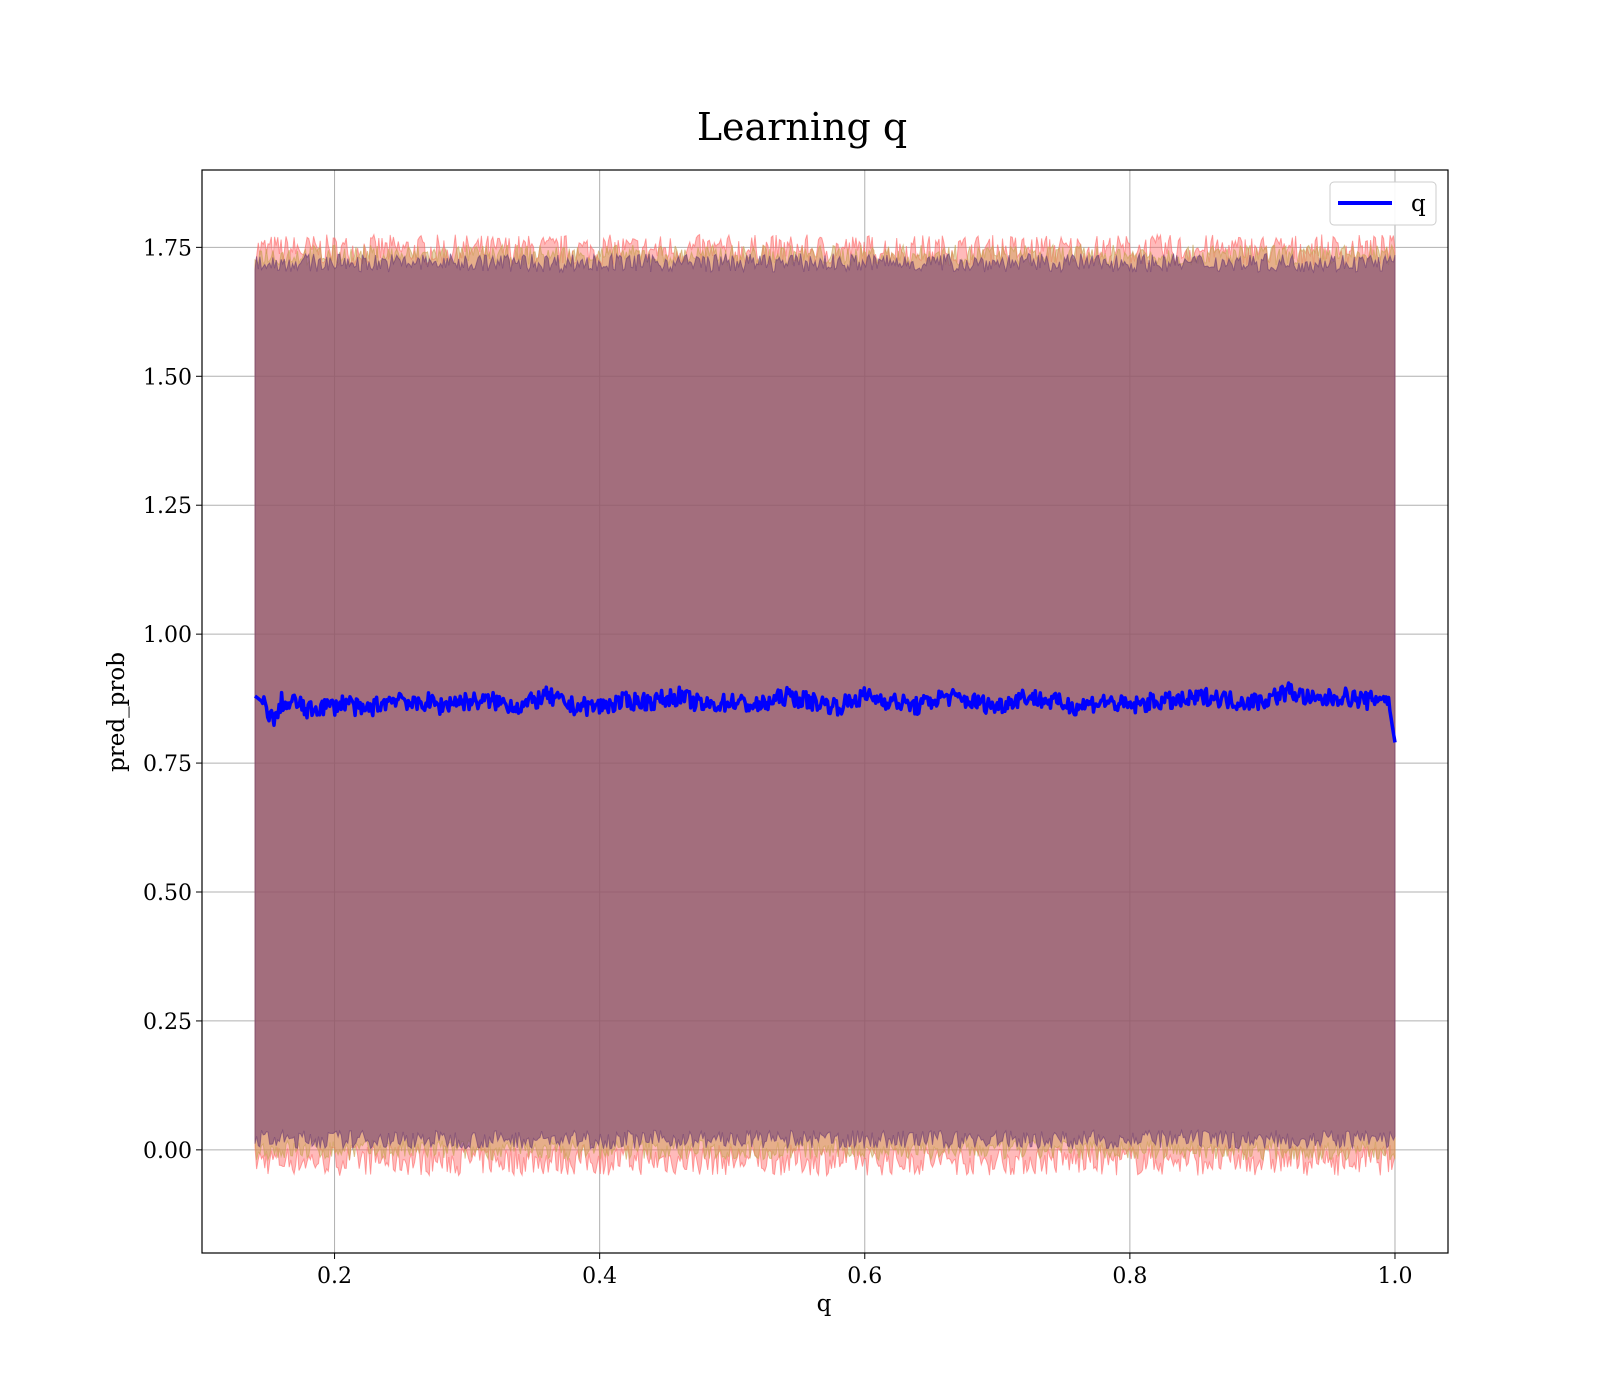 The height and width of the screenshot is (1400, 1600). What do you see at coordinates (1129, 1276) in the screenshot?
I see `x-tick-label: 0.8` at bounding box center [1129, 1276].